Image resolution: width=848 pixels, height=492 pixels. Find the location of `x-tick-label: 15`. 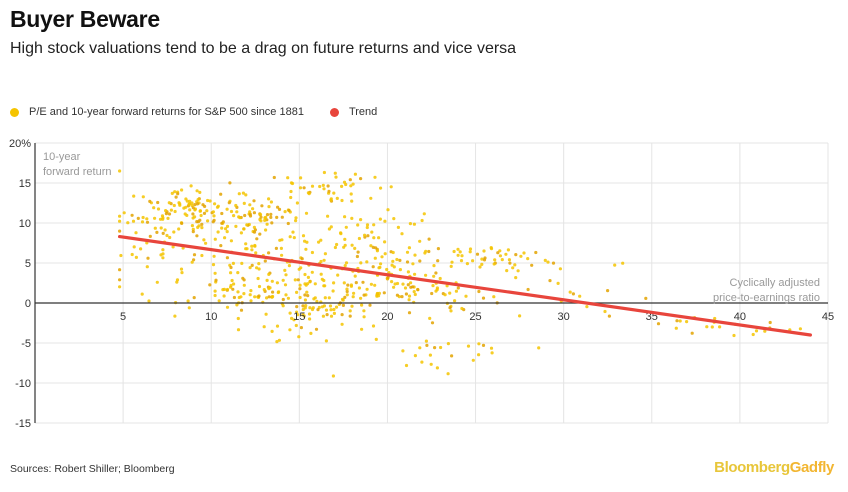

x-tick-label: 15 is located at coordinates (299, 317).